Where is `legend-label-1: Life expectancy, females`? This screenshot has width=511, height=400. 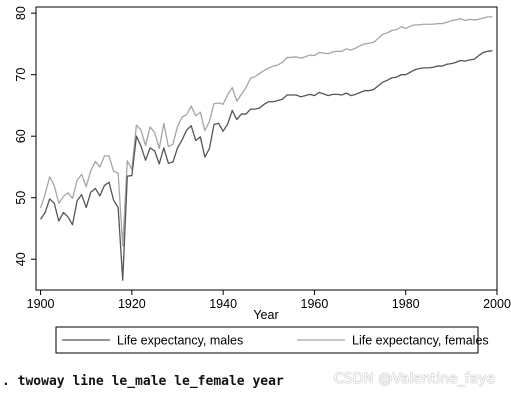 legend-label-1: Life expectancy, females is located at coordinates (420, 341).